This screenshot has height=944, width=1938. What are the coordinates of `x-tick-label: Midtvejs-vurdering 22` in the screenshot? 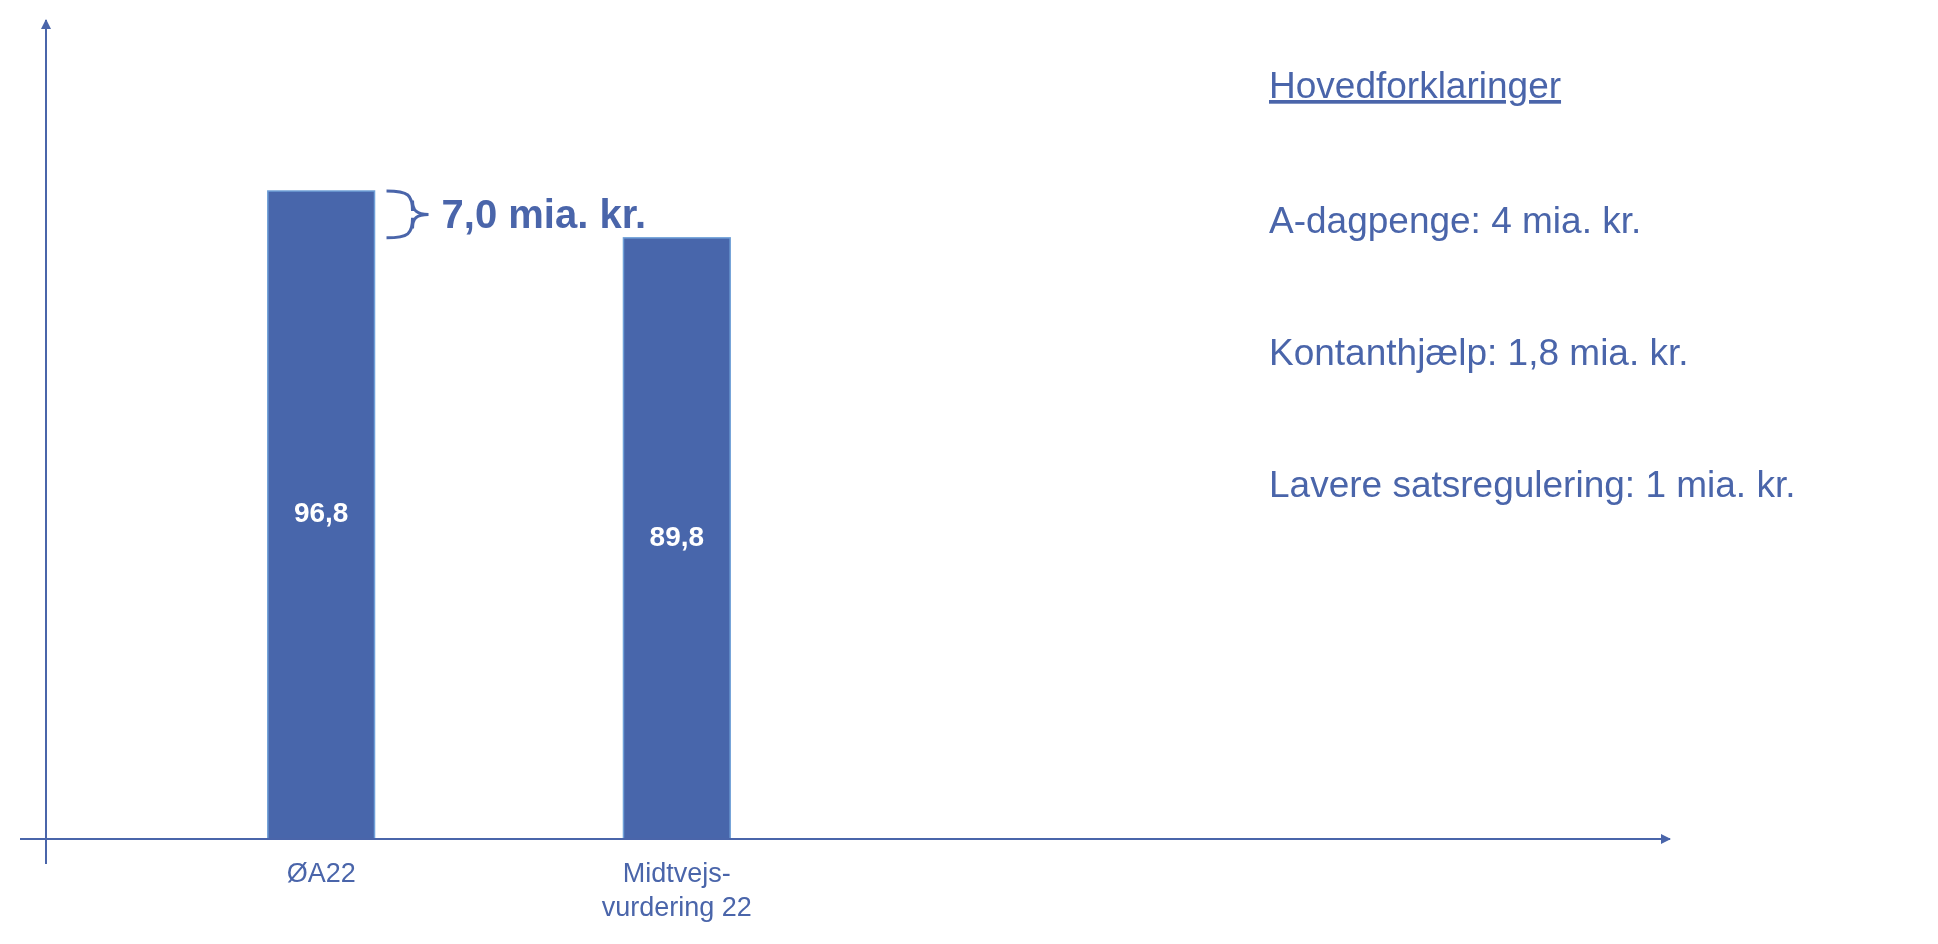 It's located at (676, 890).